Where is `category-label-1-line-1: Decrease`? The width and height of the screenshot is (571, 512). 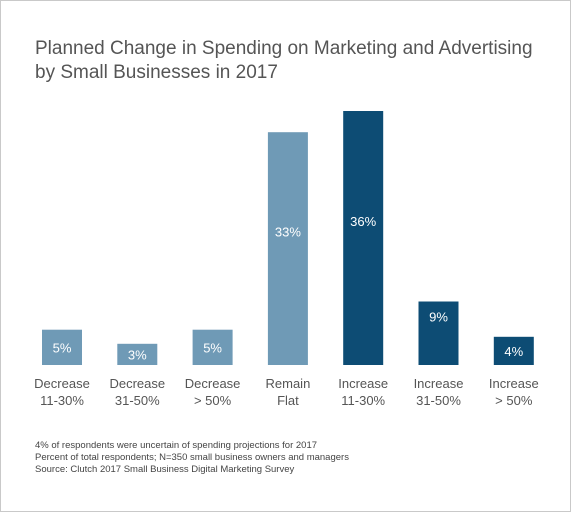
category-label-1-line-1: Decrease is located at coordinates (137, 383).